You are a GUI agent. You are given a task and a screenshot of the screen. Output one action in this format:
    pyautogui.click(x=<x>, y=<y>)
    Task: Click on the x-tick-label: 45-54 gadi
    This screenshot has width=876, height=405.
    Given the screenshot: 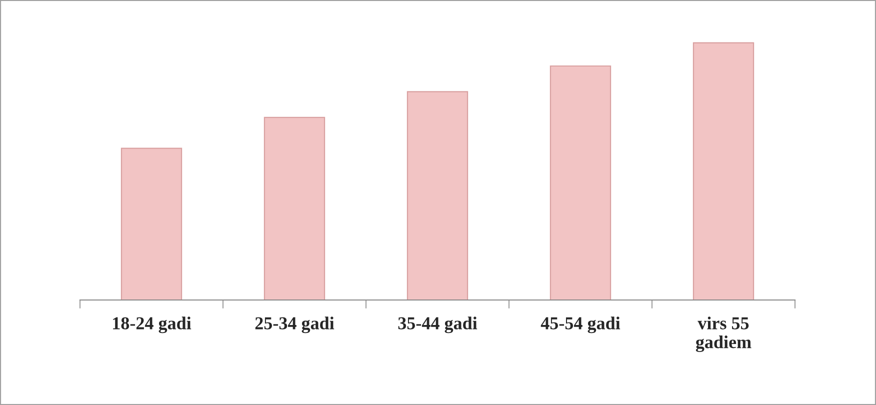 What is the action you would take?
    pyautogui.click(x=580, y=325)
    